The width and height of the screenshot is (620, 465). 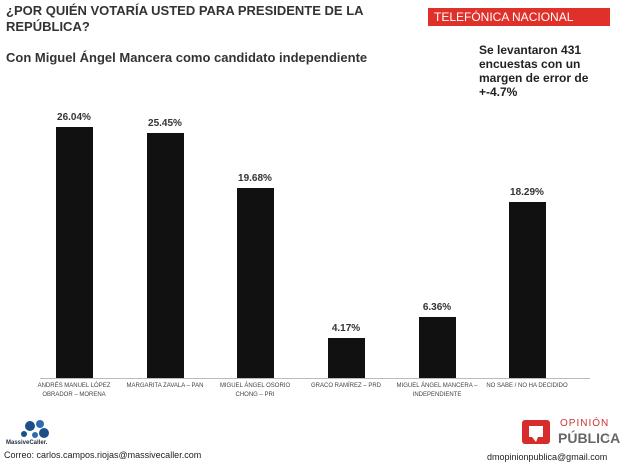 I want to click on footer-right: dmopinionpublica@gmail.com, so click(x=547, y=457).